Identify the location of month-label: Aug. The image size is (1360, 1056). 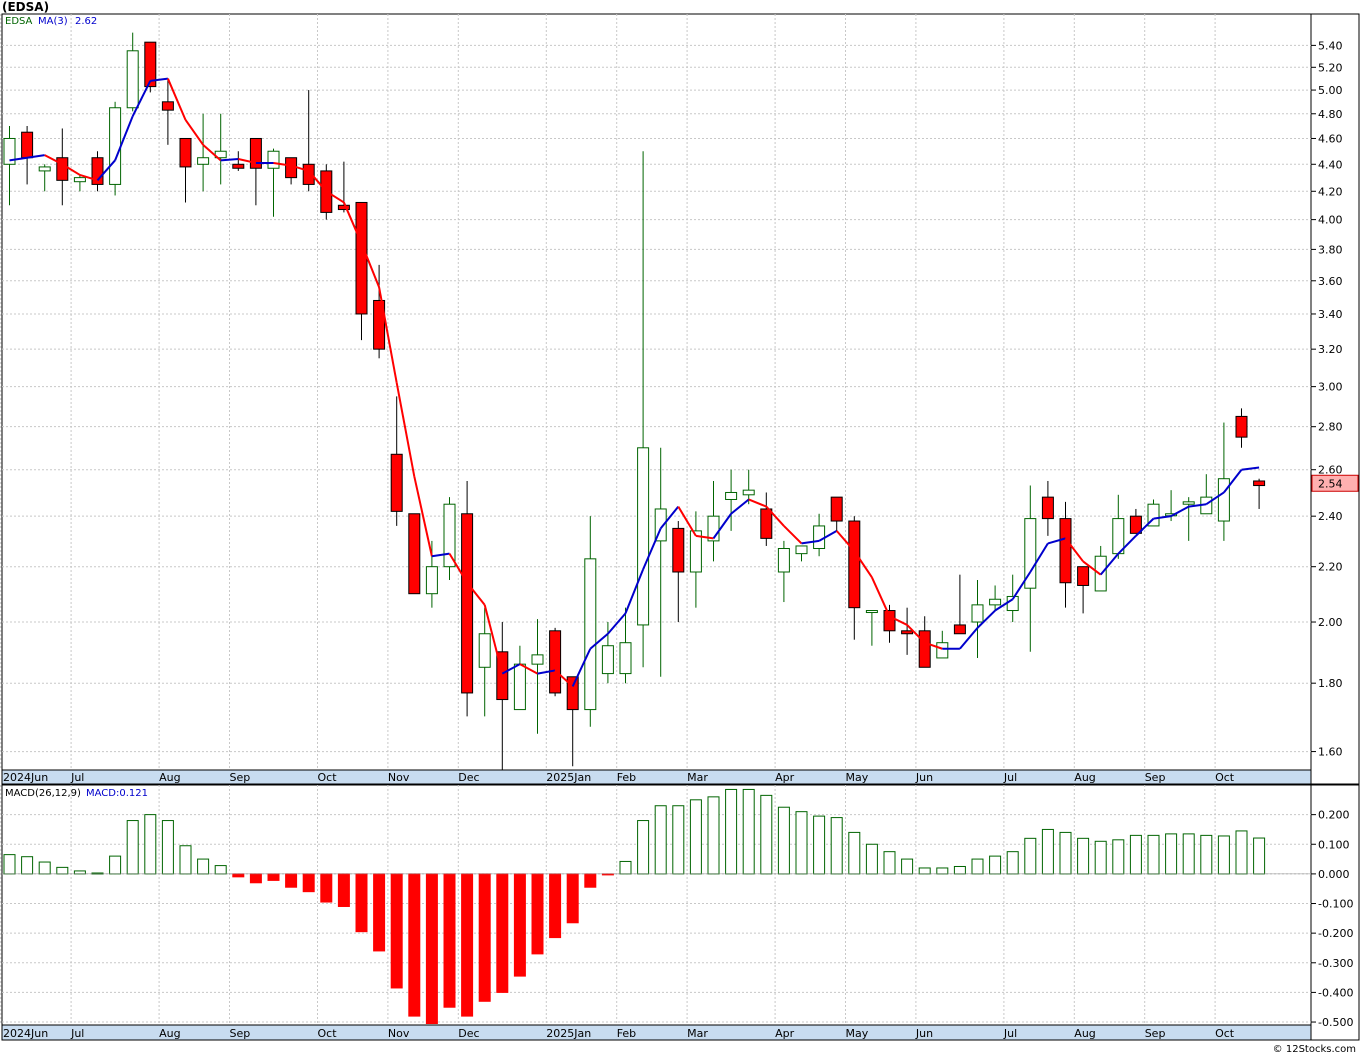
(1084, 1033).